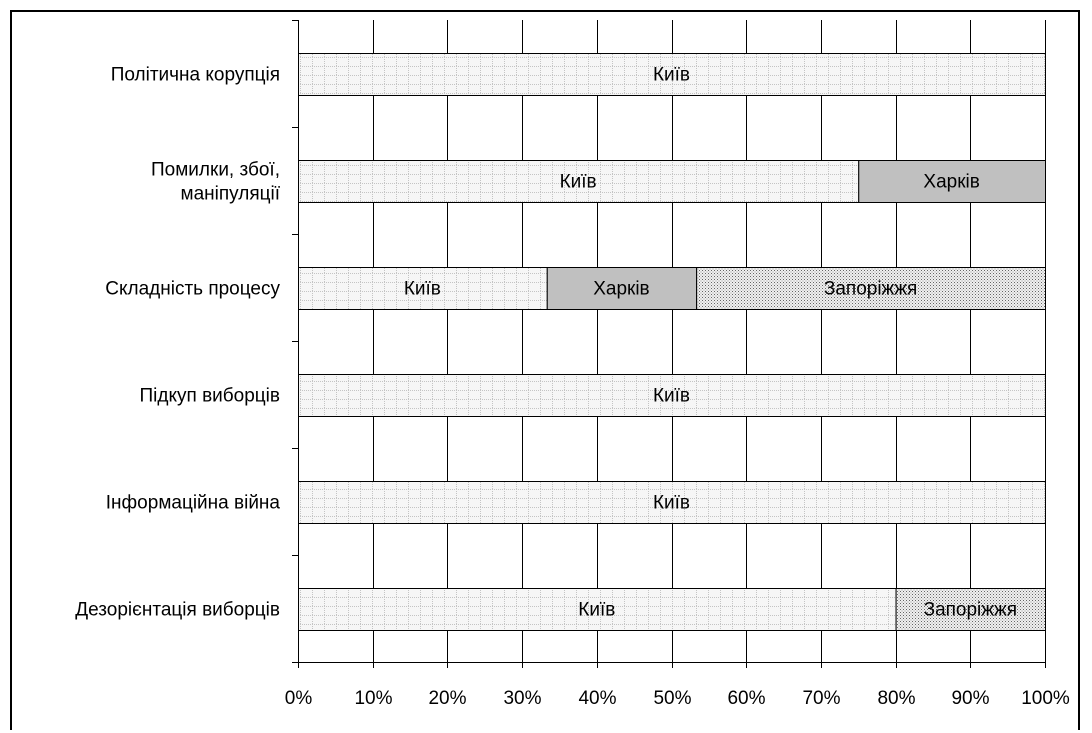 The height and width of the screenshot is (733, 1092). What do you see at coordinates (299, 698) in the screenshot?
I see `x-tick-label: 0%` at bounding box center [299, 698].